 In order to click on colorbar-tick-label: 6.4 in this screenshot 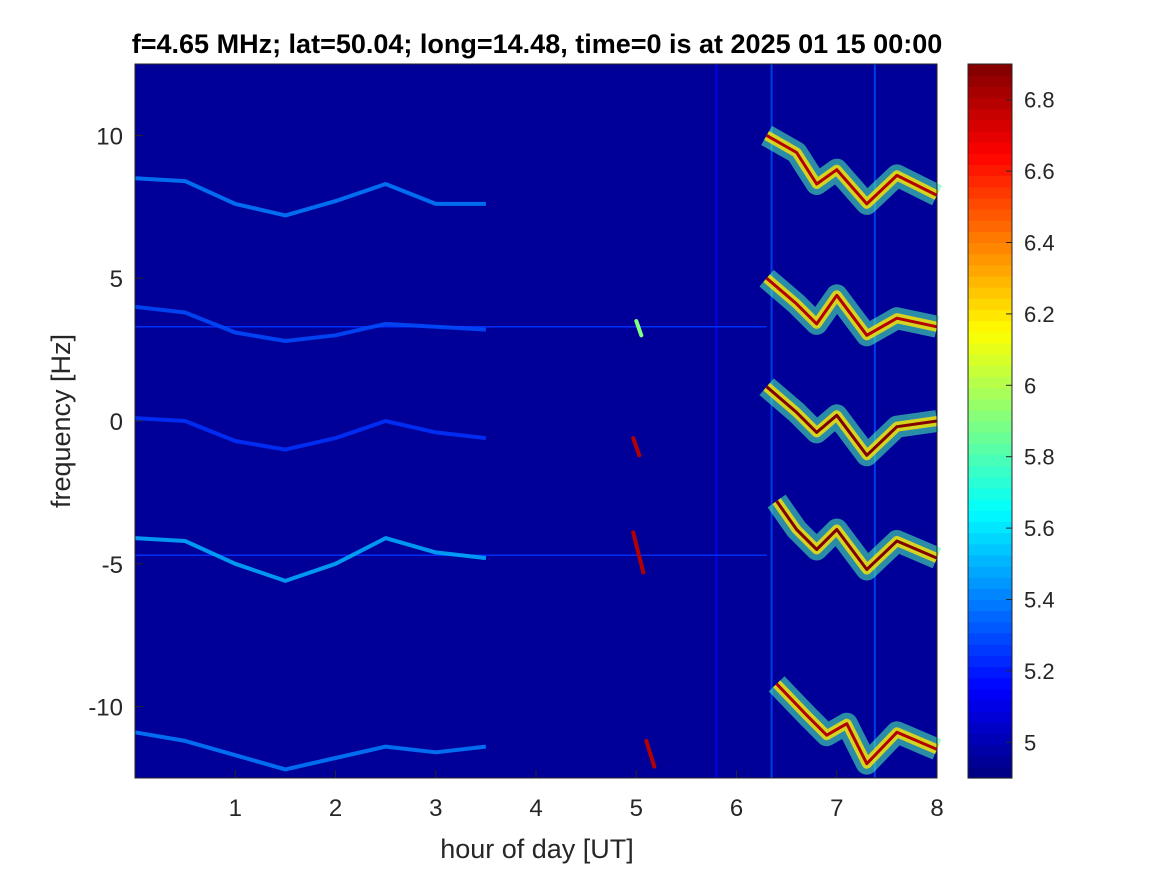, I will do `click(1039, 243)`.